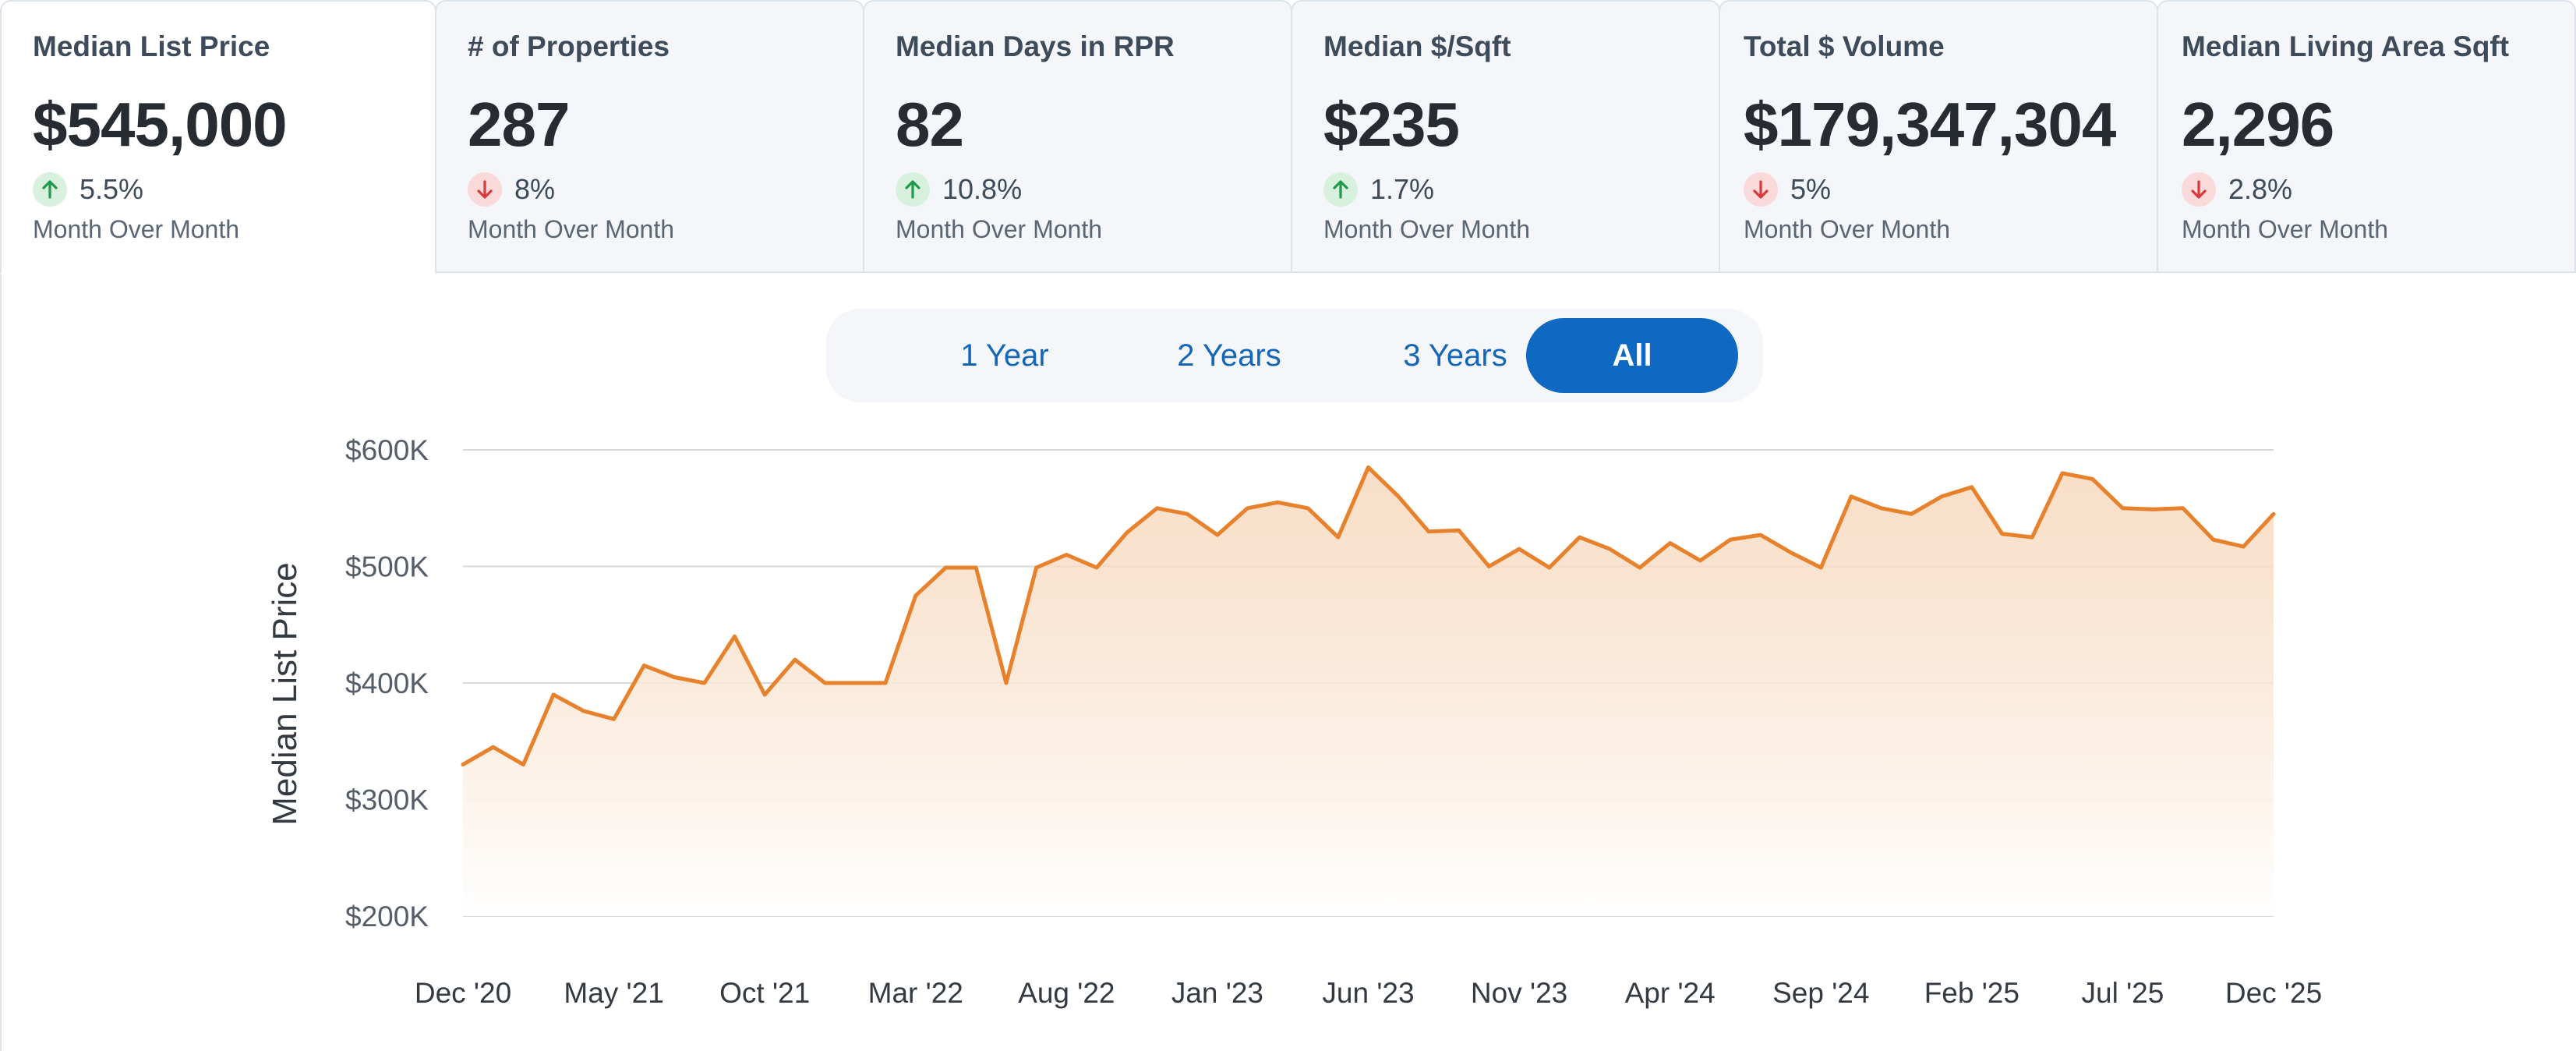  Describe the element at coordinates (1417, 46) in the screenshot. I see `tab-title: Median $/Sqft` at that location.